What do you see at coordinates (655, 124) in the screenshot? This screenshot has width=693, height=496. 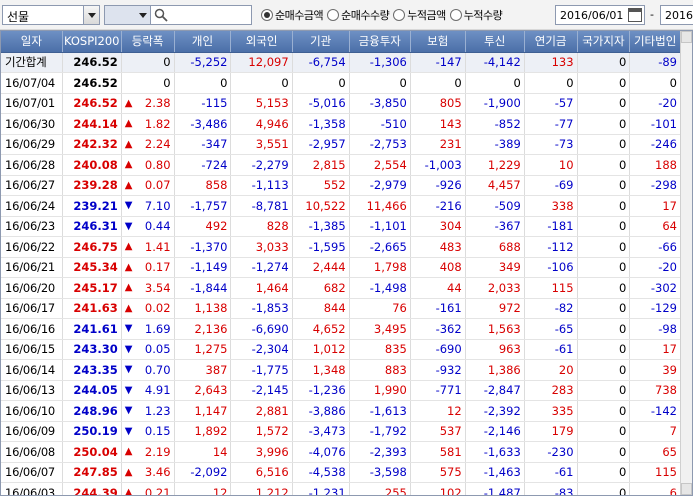 I see `cell-other-corp: -101` at bounding box center [655, 124].